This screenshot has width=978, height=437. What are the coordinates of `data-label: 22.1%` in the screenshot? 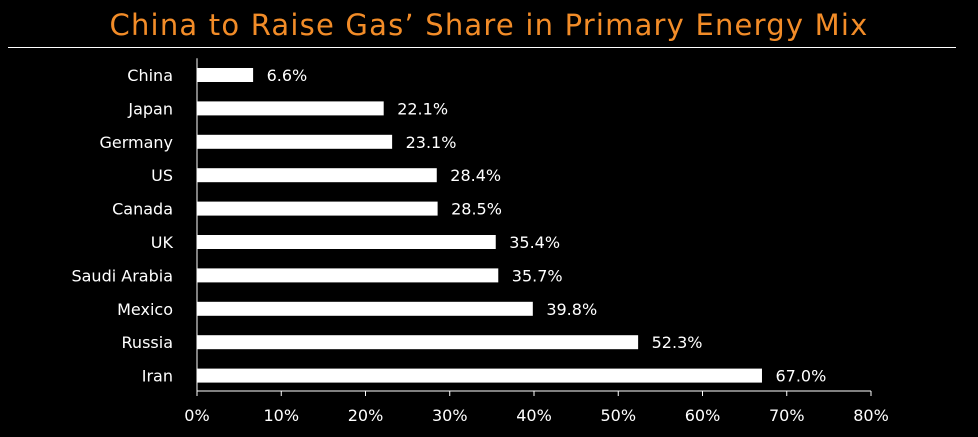 It's located at (422, 108).